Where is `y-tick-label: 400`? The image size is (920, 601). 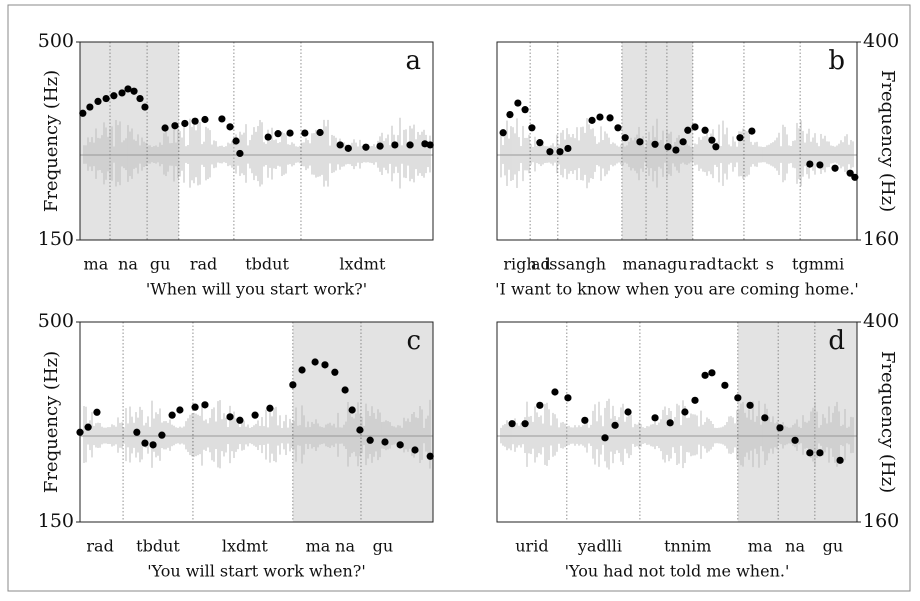
y-tick-label: 400 is located at coordinates (881, 321).